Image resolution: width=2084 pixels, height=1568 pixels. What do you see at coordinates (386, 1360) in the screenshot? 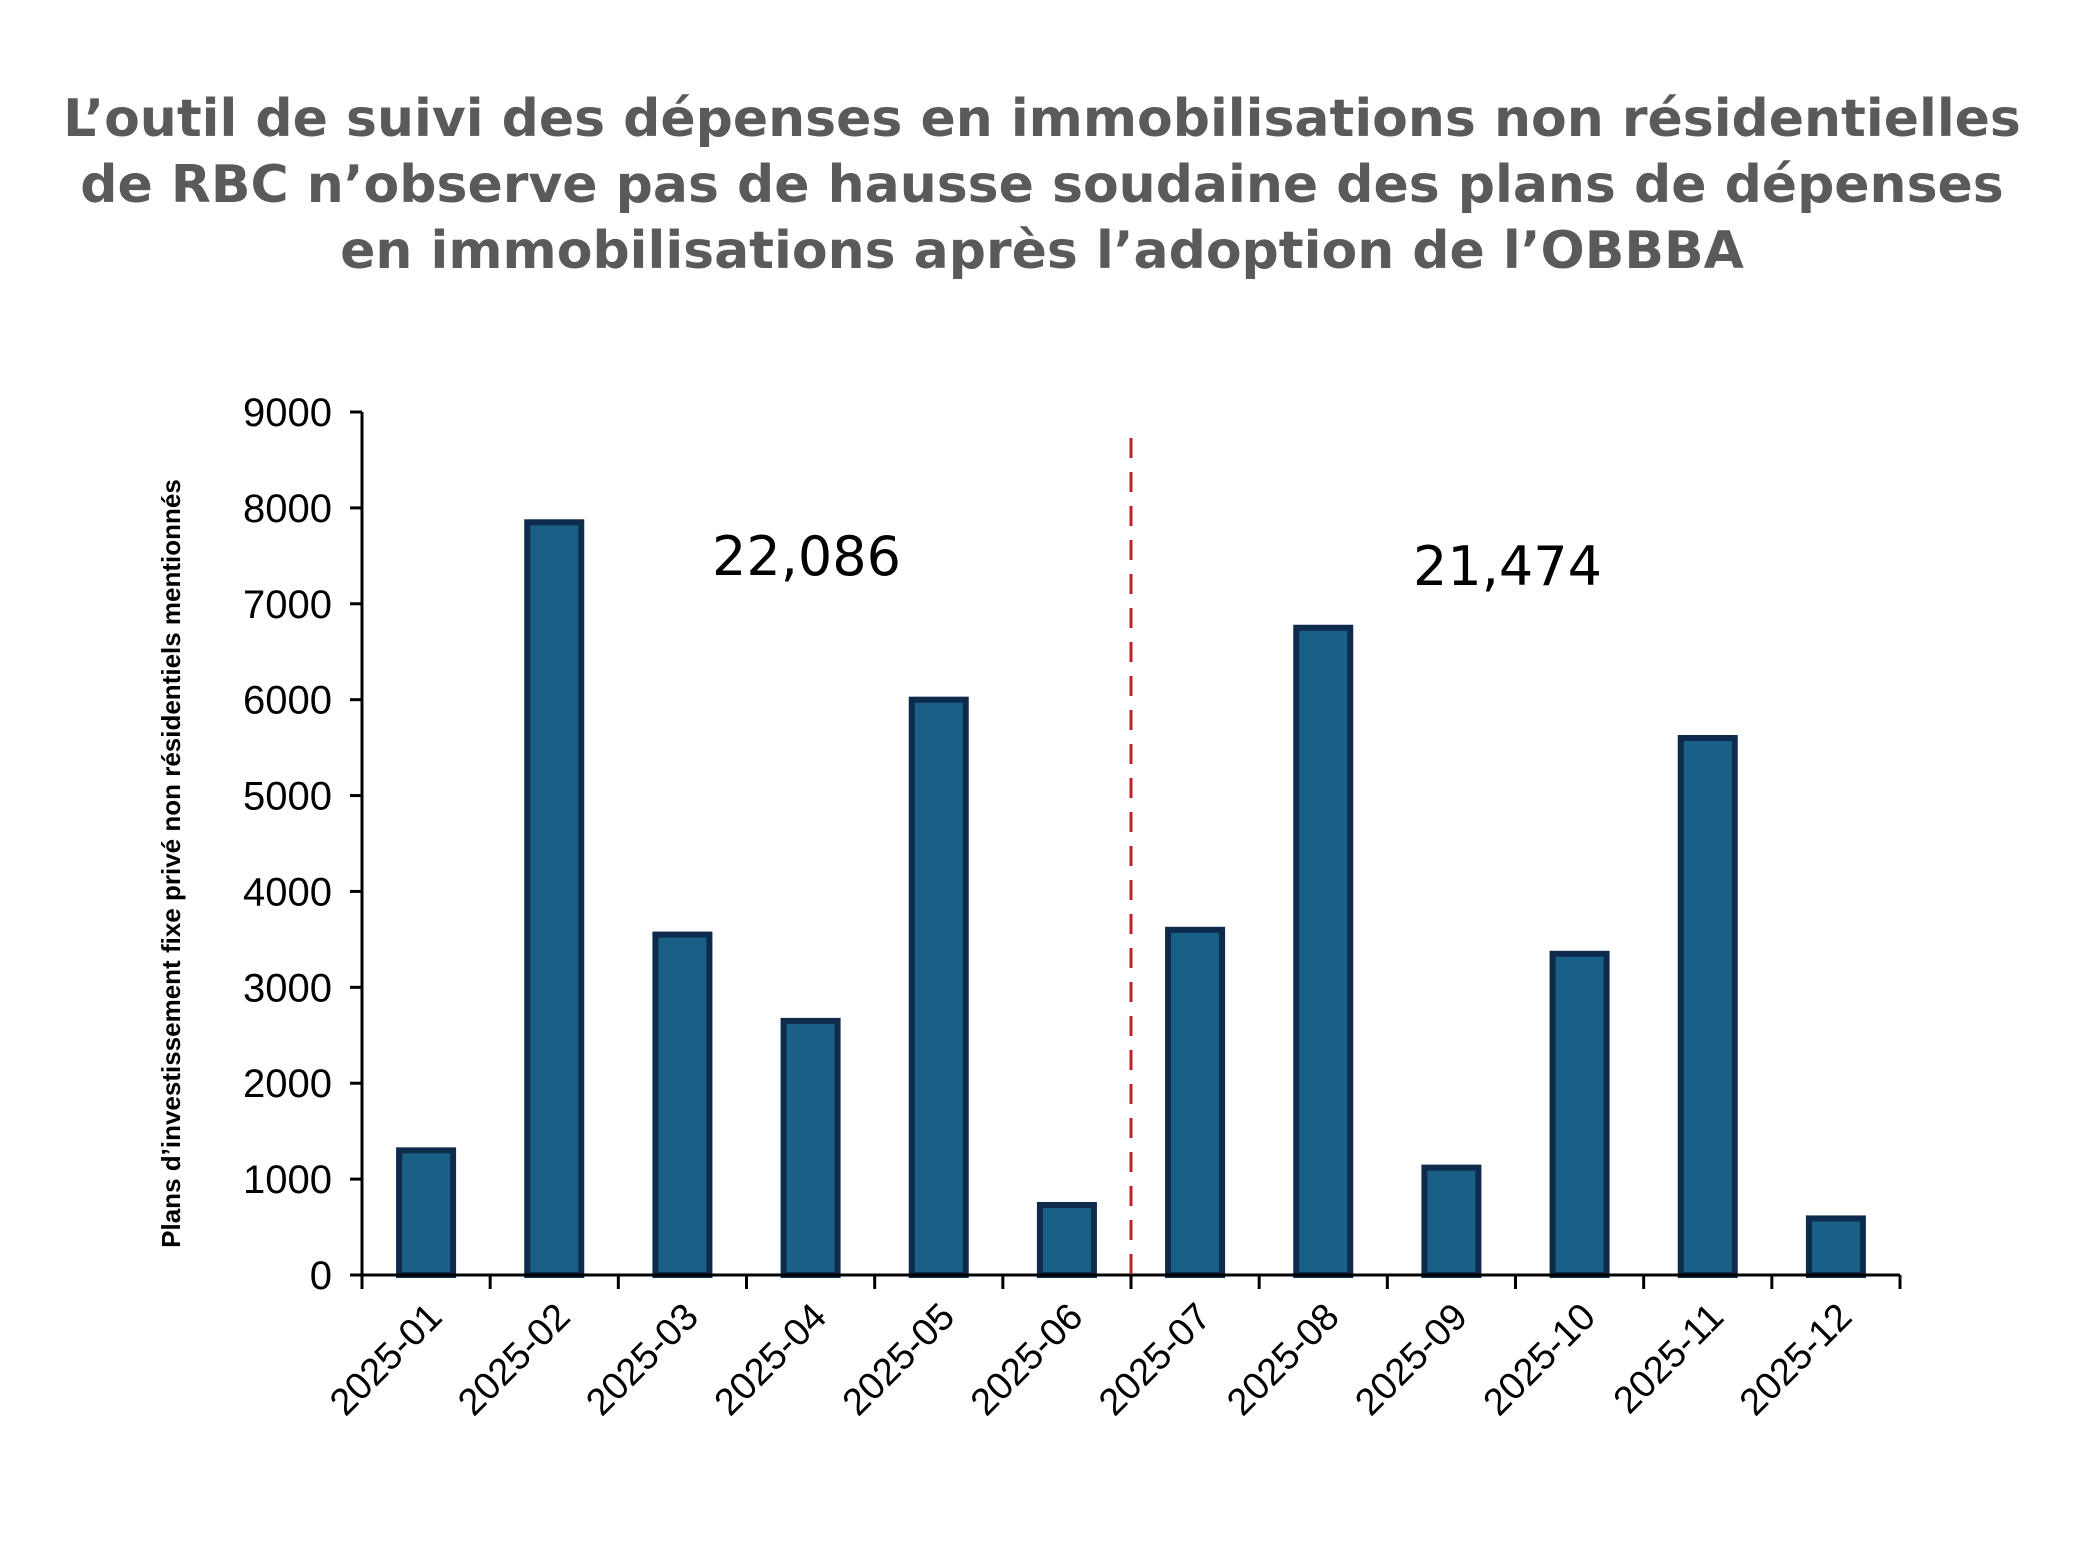
I see `x-tick-label: 2025-01` at bounding box center [386, 1360].